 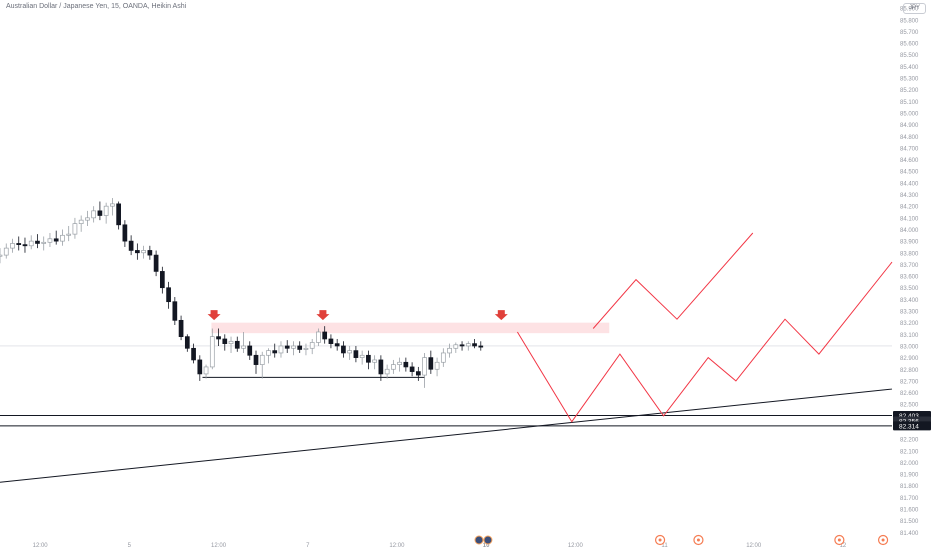 What do you see at coordinates (130, 546) in the screenshot?
I see `x-tick-label: 5` at bounding box center [130, 546].